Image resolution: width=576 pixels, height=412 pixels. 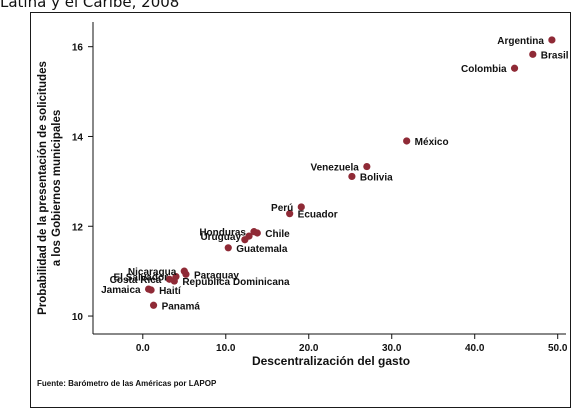 I want to click on point-label: Jamaica, so click(x=121, y=290).